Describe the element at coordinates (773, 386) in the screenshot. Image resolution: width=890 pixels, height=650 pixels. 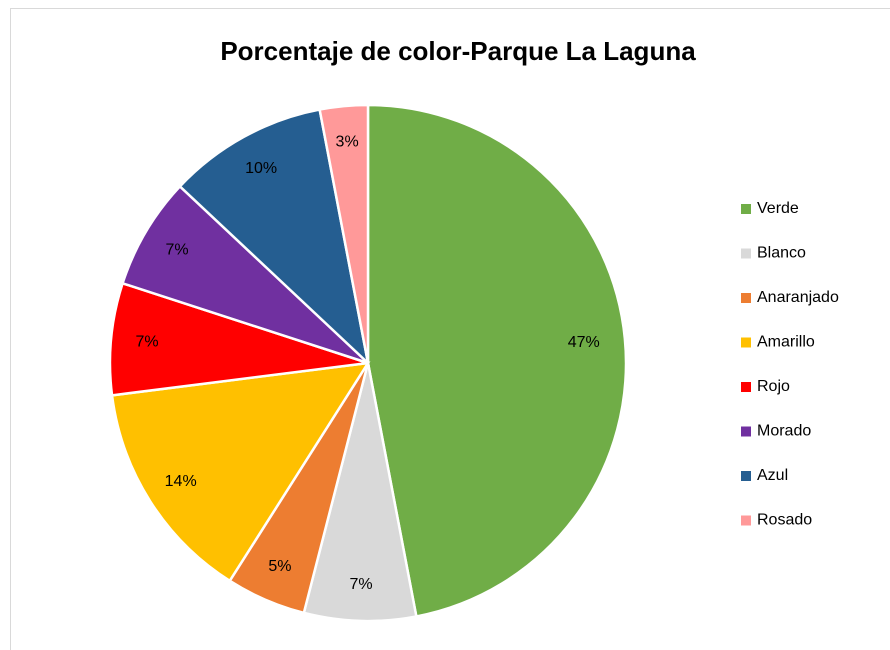
I see `legend-label: Rojo` at that location.